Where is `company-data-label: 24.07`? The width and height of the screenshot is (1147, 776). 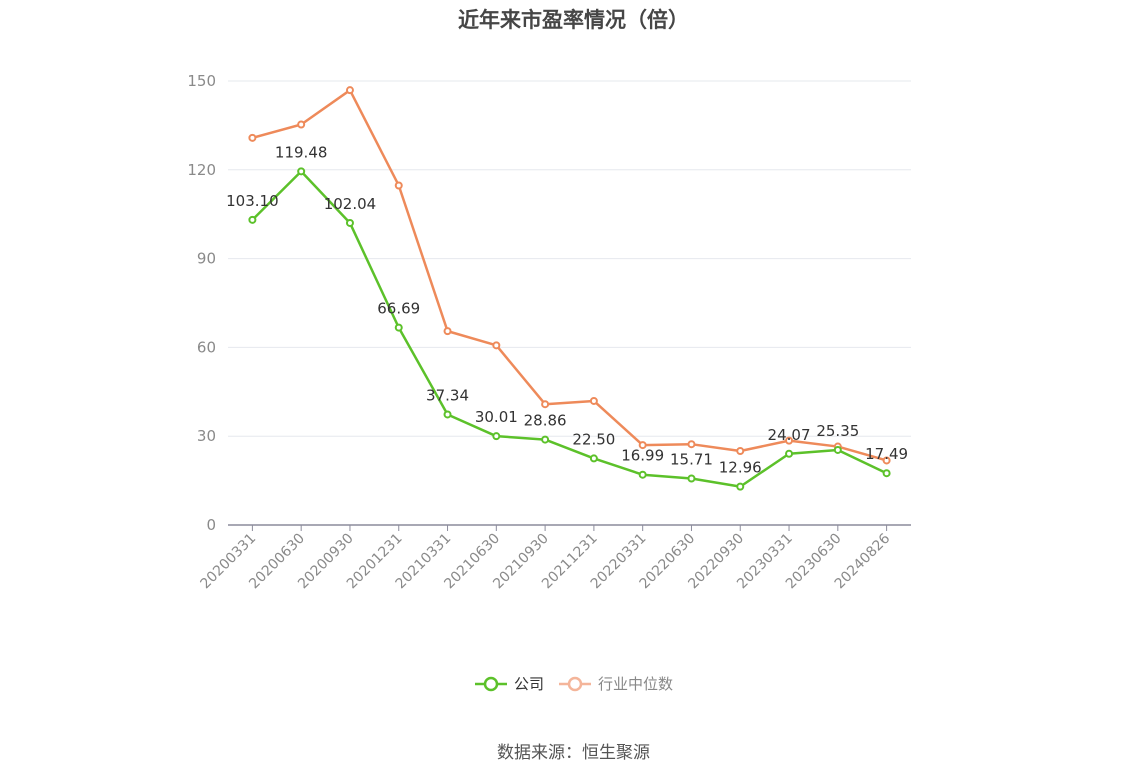
company-data-label: 24.07 is located at coordinates (789, 435).